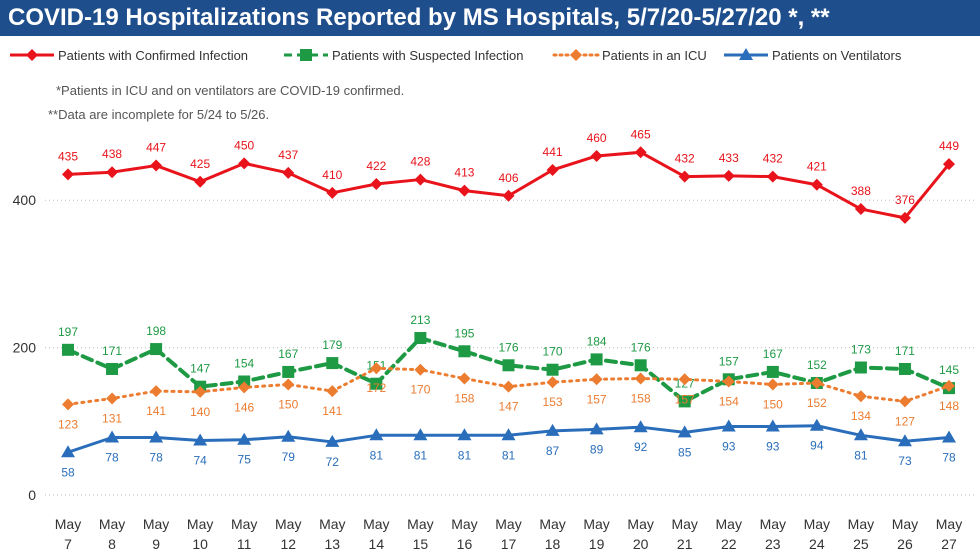 Image resolution: width=980 pixels, height=560 pixels. What do you see at coordinates (729, 524) in the screenshot?
I see `x-tick-label-month-15: May` at bounding box center [729, 524].